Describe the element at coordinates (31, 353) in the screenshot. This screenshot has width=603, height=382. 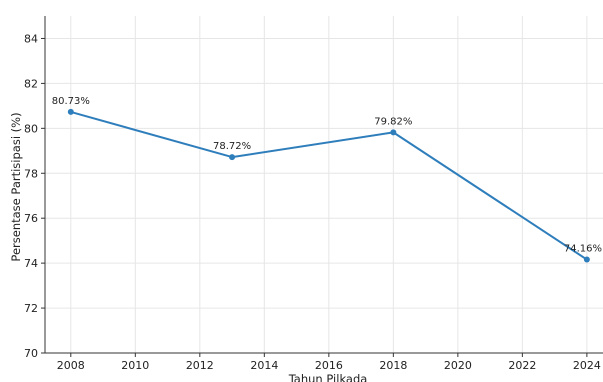
I see `y-tick-label: 70` at that location.